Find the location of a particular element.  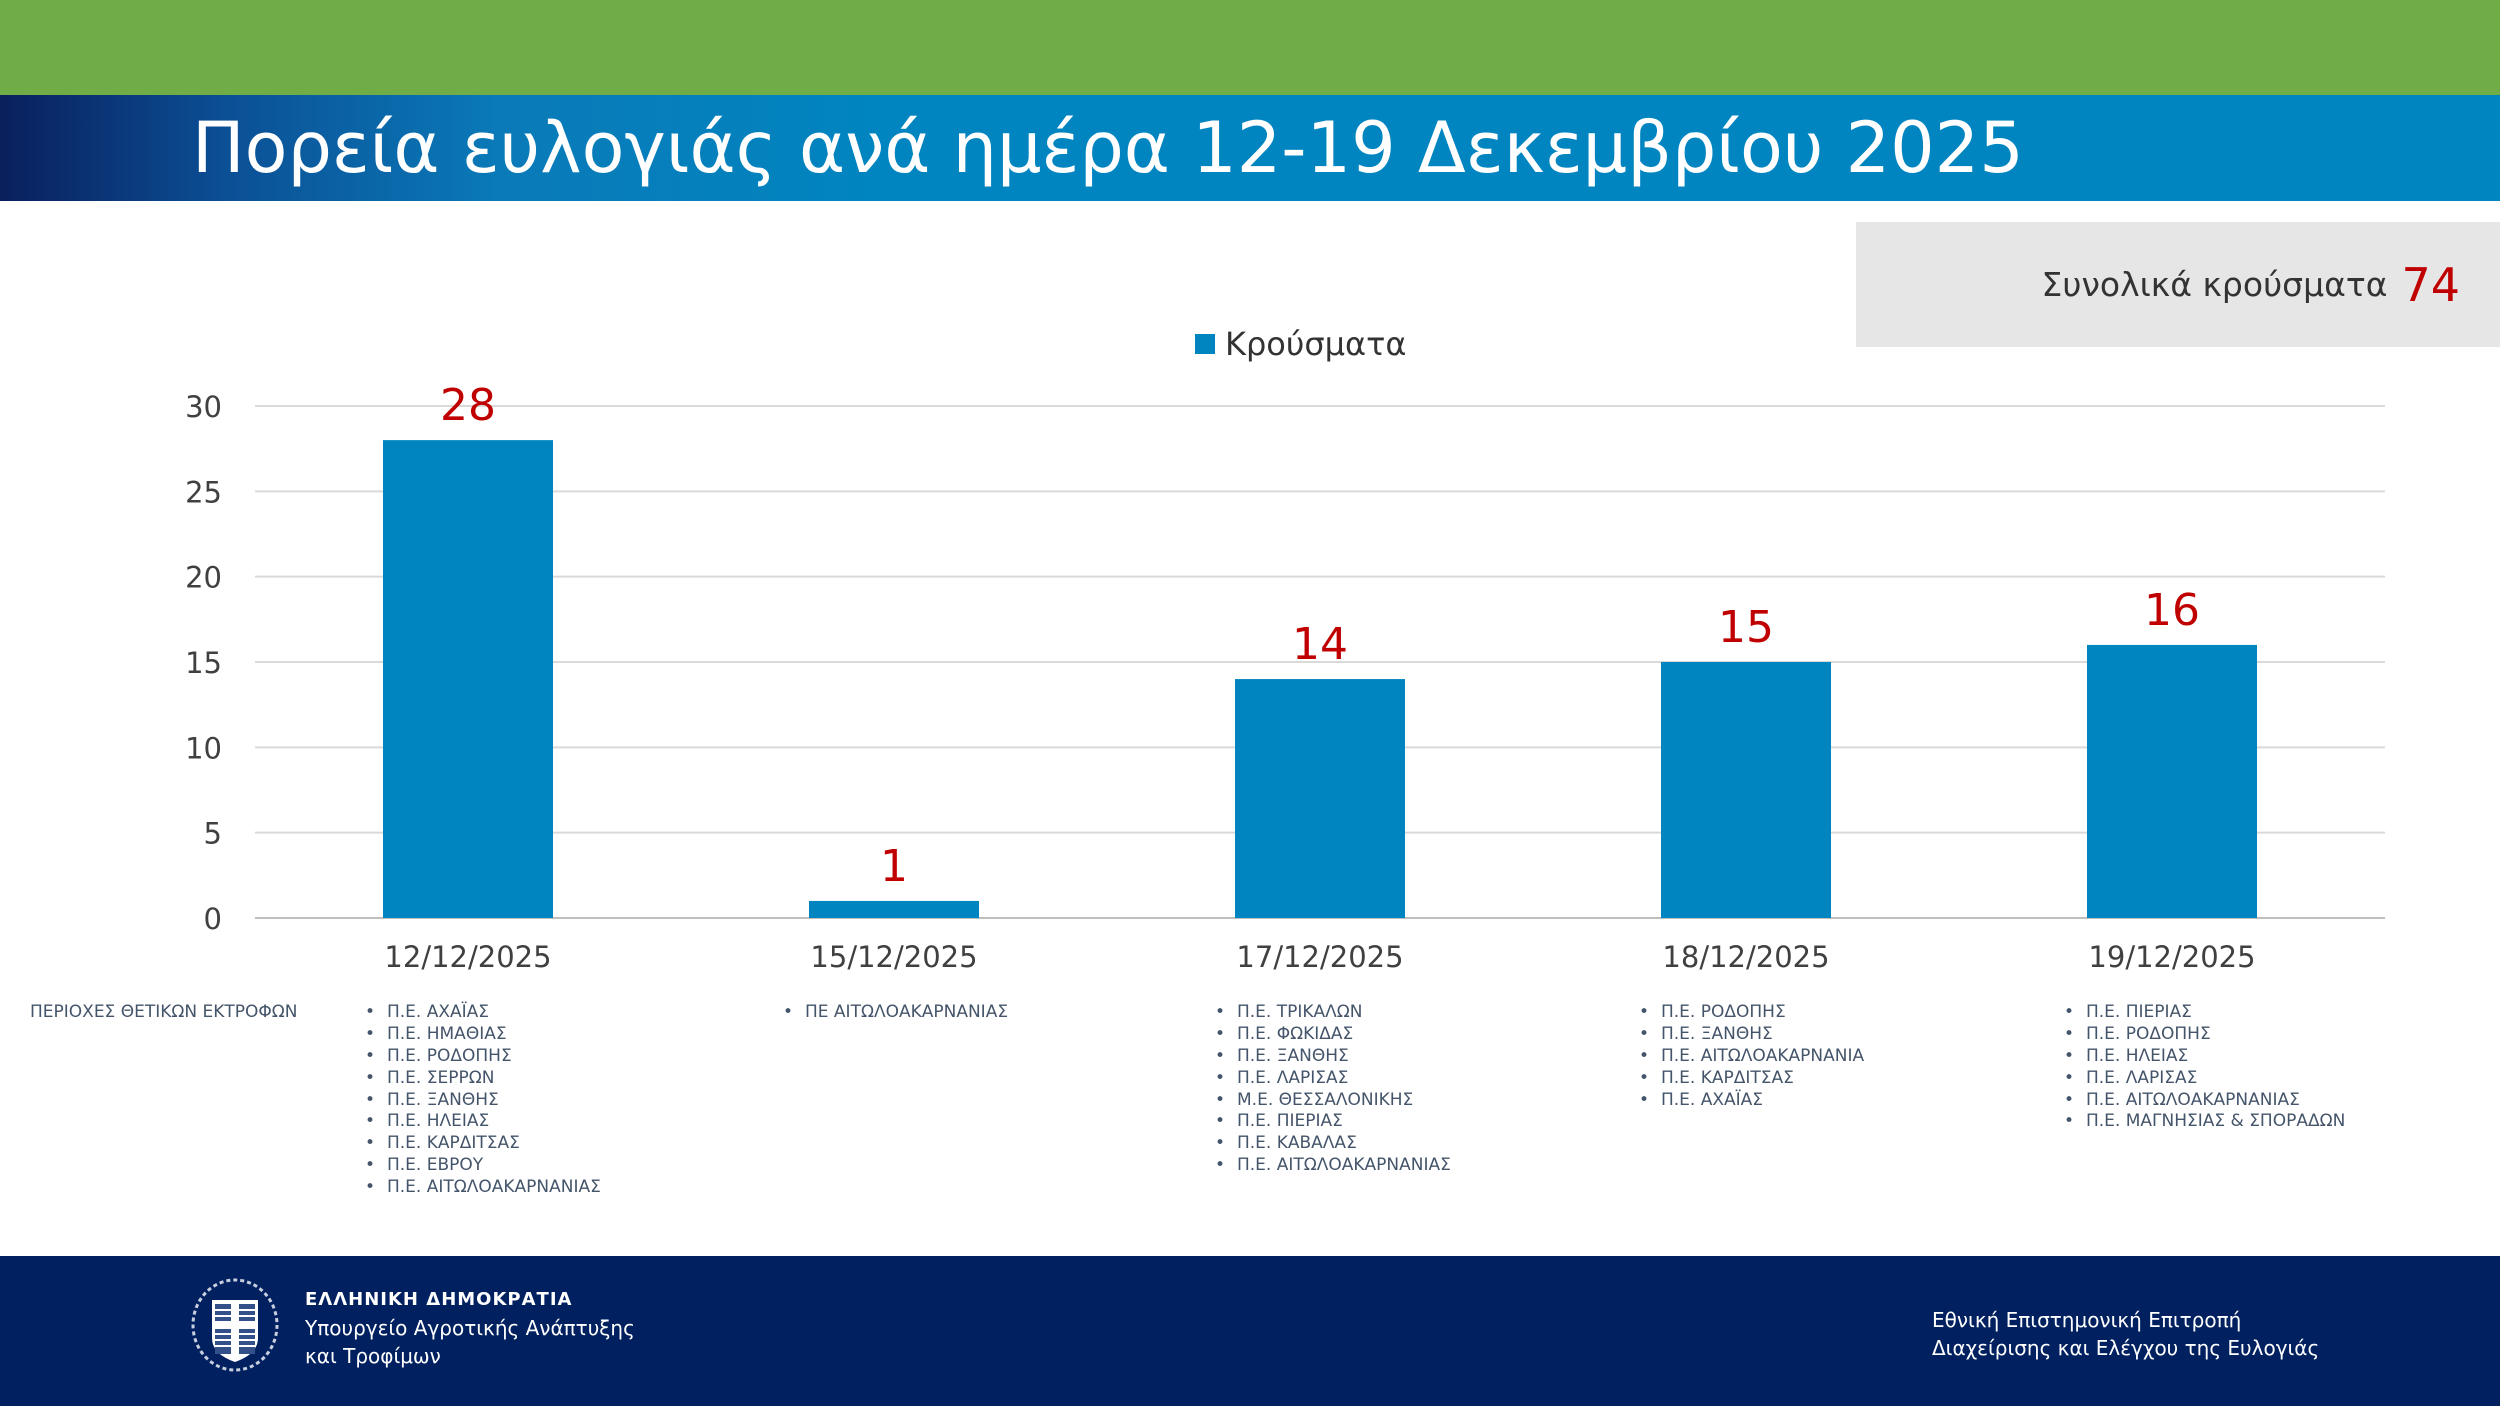

legend-swatch is located at coordinates (1205, 344).